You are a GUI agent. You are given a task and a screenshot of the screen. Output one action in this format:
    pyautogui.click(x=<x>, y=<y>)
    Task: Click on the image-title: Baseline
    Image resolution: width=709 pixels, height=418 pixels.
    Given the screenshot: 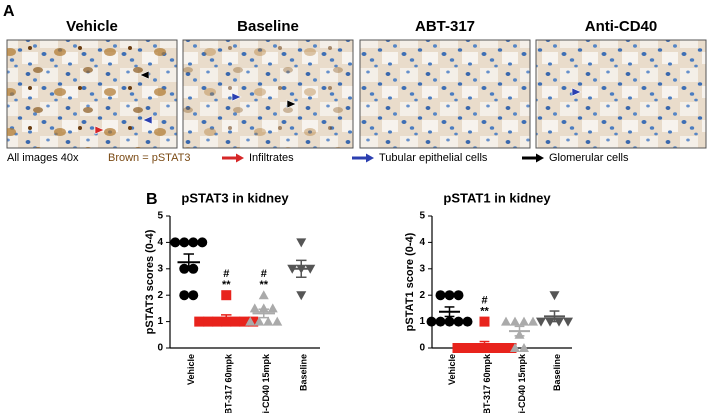 What is the action you would take?
    pyautogui.click(x=268, y=26)
    